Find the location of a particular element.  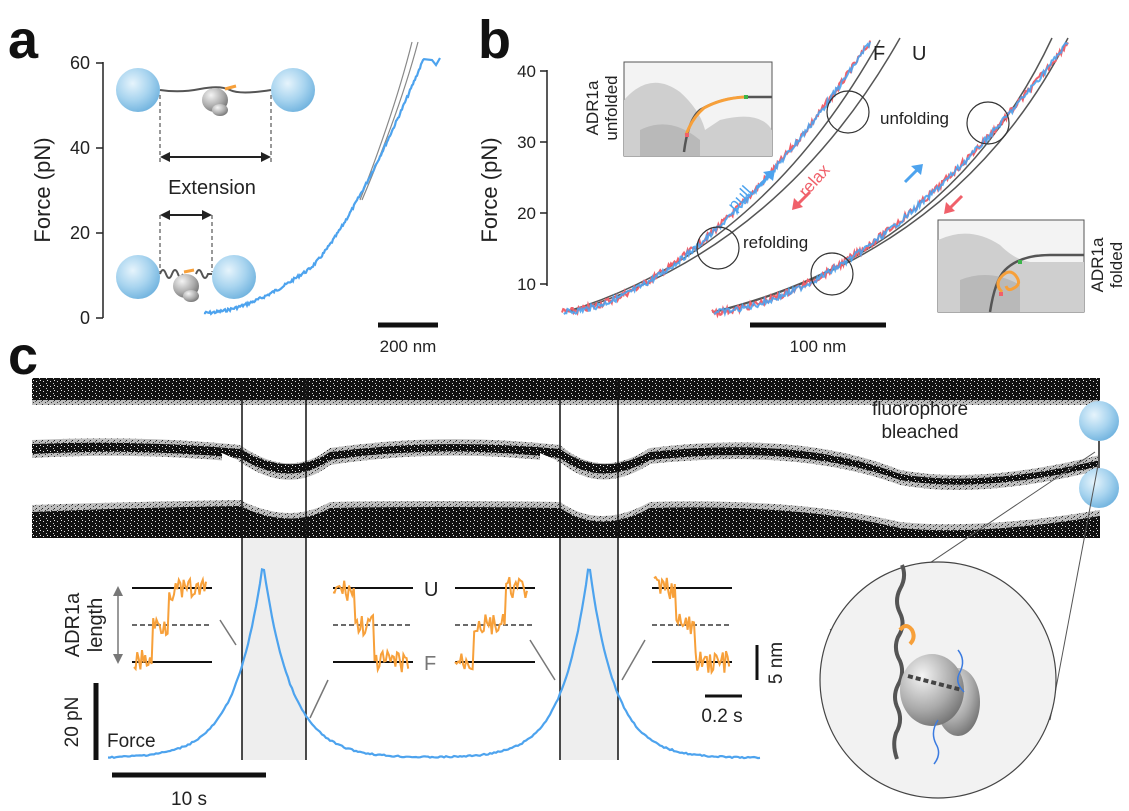

inset-folded-label: ADR1a is located at coordinates (1097, 264).